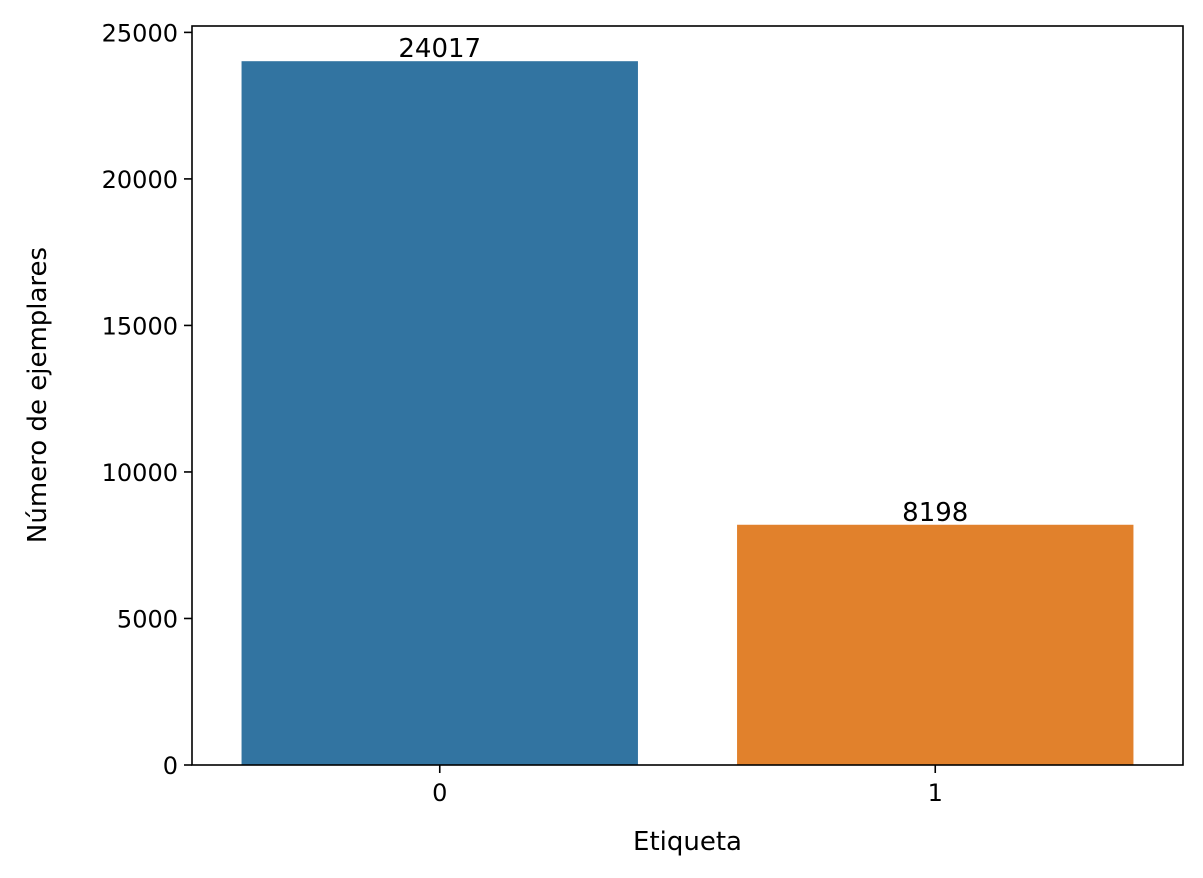  What do you see at coordinates (140, 473) in the screenshot?
I see `y-tick-label-10000: 10000` at bounding box center [140, 473].